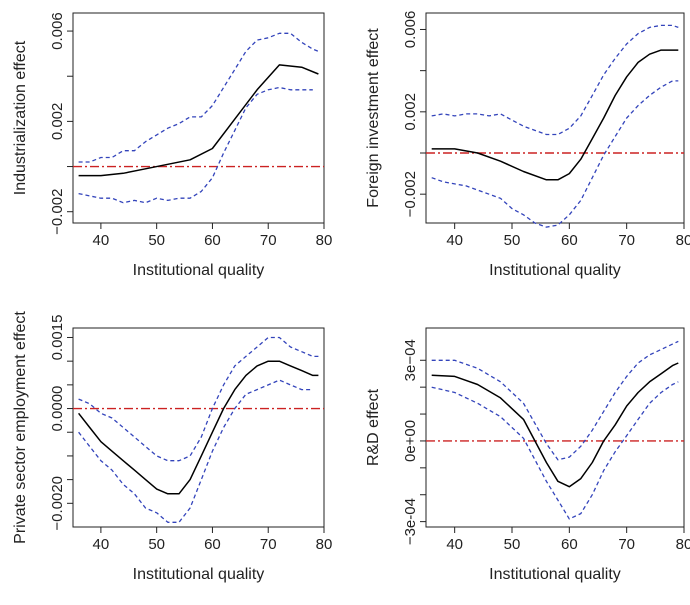 This screenshot has height=605, width=690. I want to click on y-tick-label: −0.0020, so click(57, 503).